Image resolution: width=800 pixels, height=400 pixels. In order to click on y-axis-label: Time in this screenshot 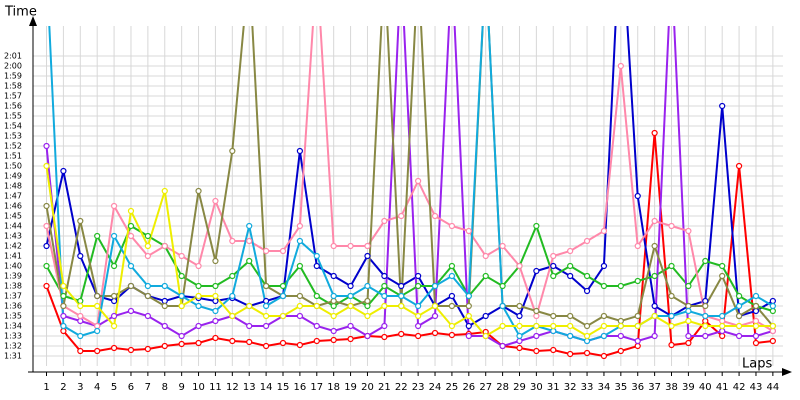, I will do `click(20, 12)`.